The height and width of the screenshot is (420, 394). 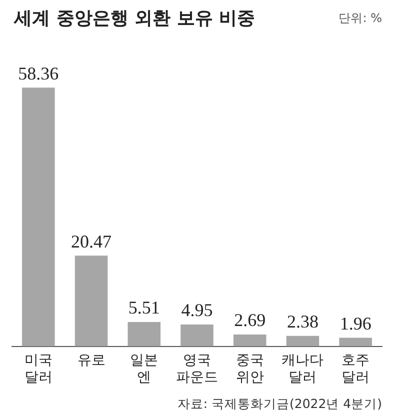 I want to click on chart-title: 세계 중앙은행 외환 보유 비중, so click(x=135, y=18).